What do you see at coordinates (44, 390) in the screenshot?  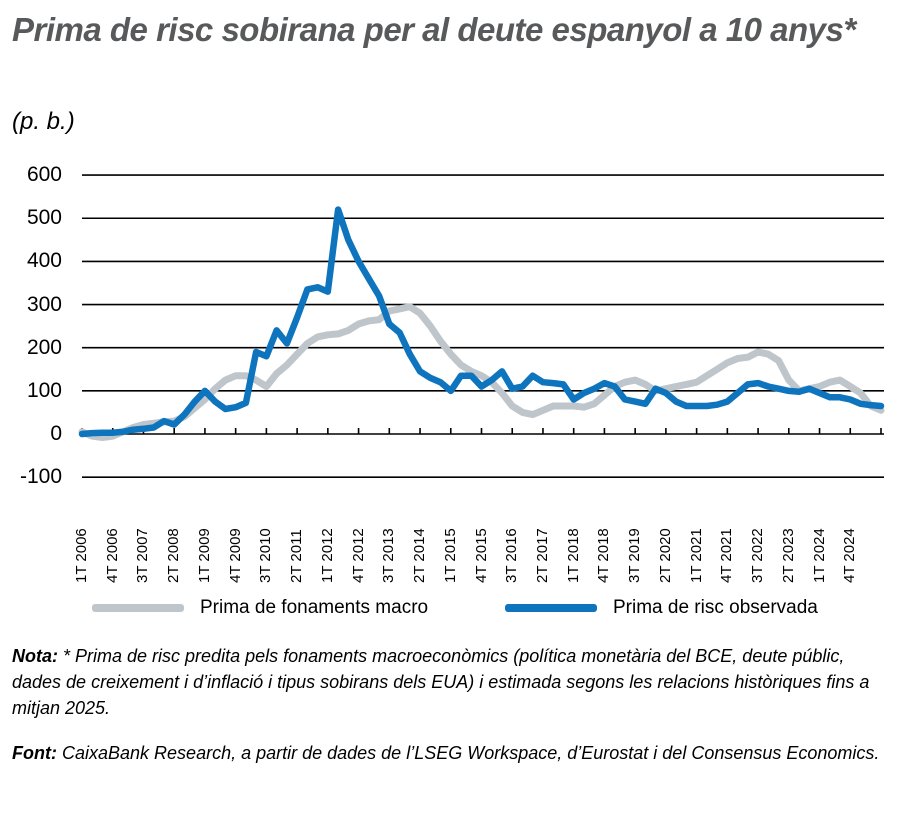 I see `y-tick-label: 100` at bounding box center [44, 390].